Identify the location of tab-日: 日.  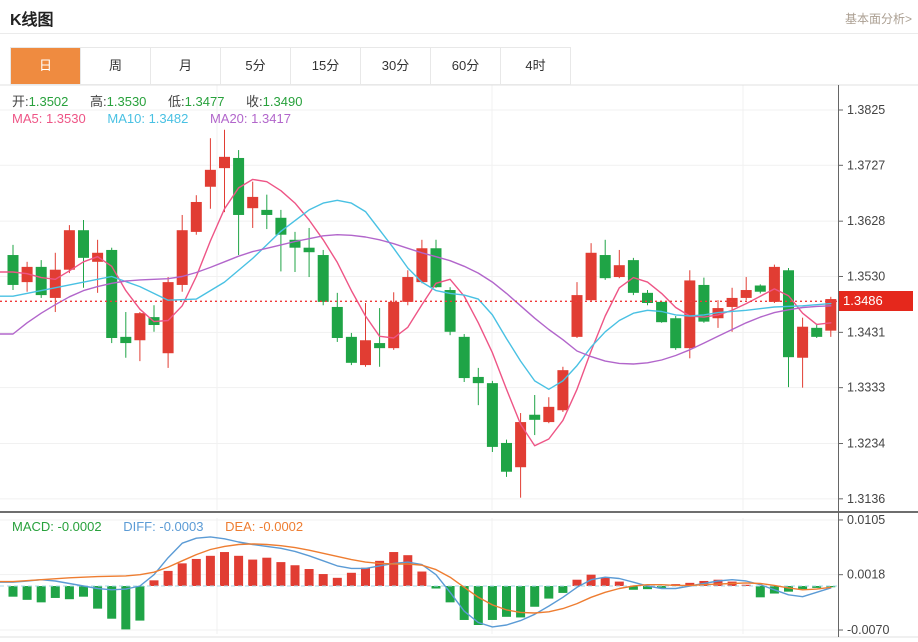
(46, 66).